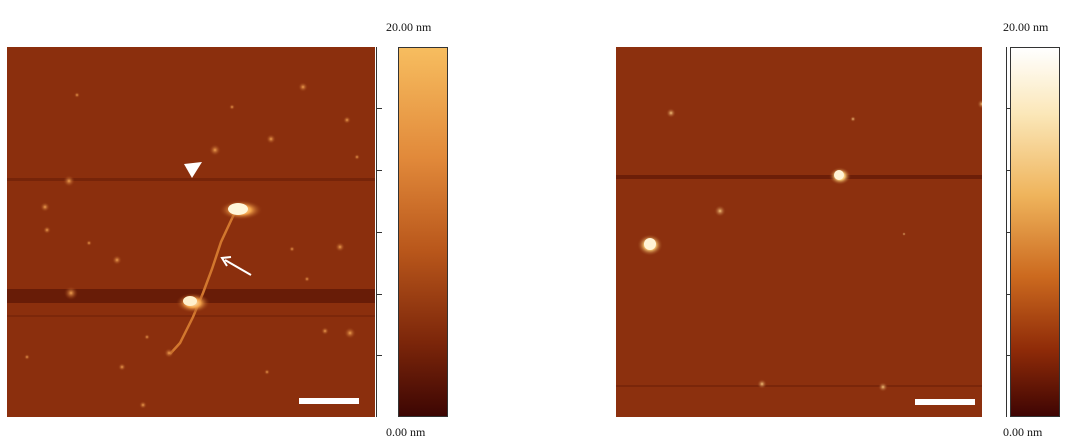 This screenshot has width=1080, height=448. What do you see at coordinates (236, 266) in the screenshot?
I see `white-arrow-icon` at bounding box center [236, 266].